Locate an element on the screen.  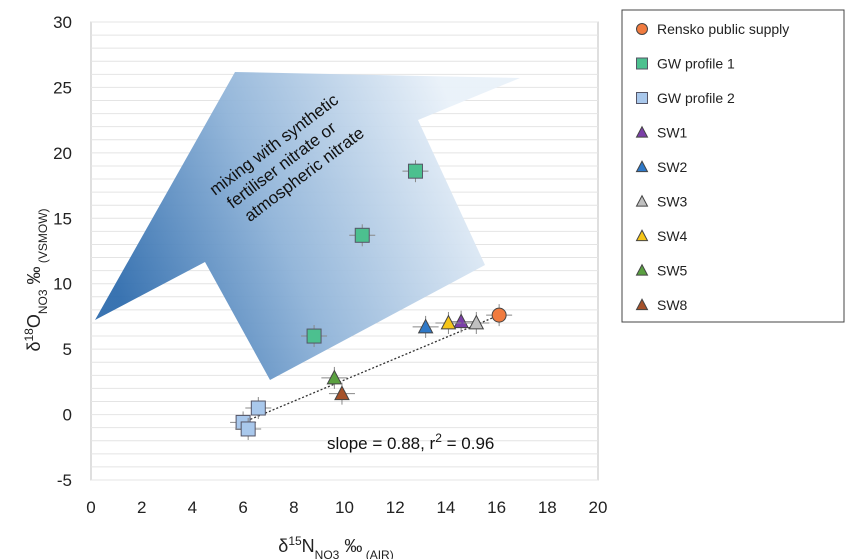
legend-item-gw-profile-2: GW profile 2 is located at coordinates (685, 98).